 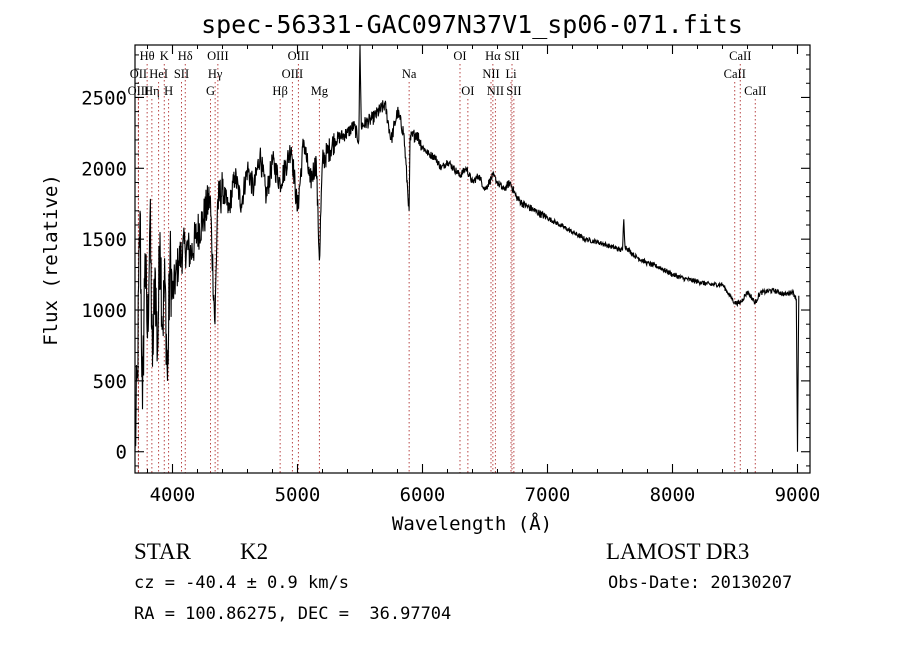 What do you see at coordinates (472, 24) in the screenshot?
I see `chart-title: spec-56331-GAC097N37V1_sp06-071.fits` at bounding box center [472, 24].